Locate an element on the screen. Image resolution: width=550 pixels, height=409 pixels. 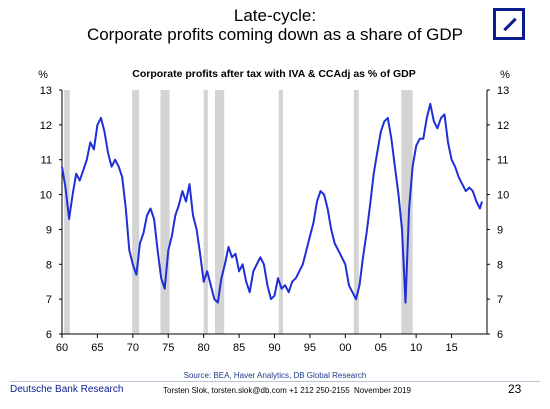
y-tick-label-right: 10 is located at coordinates (503, 196).